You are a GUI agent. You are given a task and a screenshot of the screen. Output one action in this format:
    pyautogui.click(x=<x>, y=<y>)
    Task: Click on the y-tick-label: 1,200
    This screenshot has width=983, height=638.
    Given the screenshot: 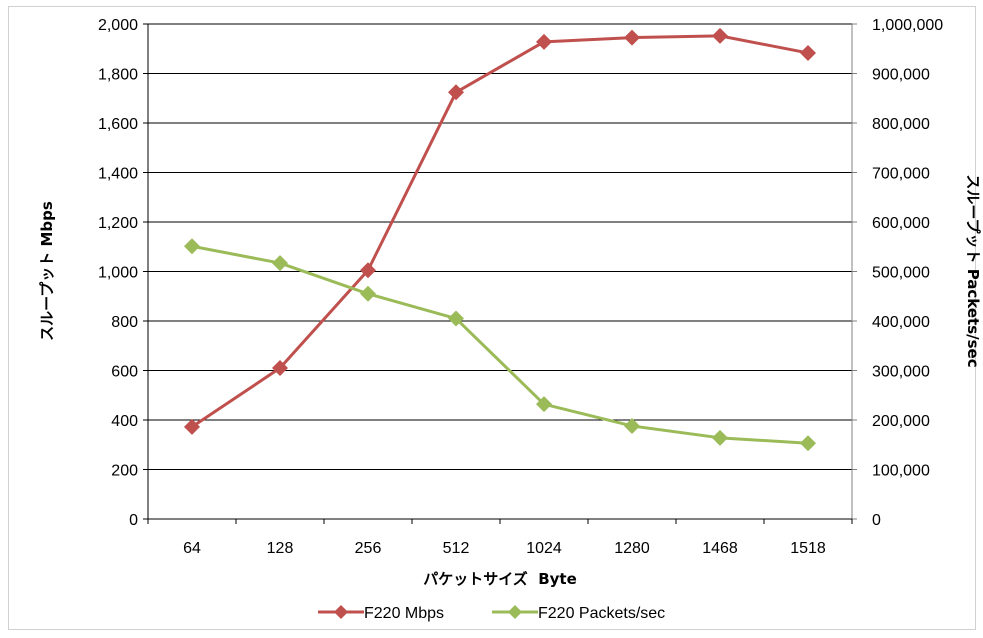 What is the action you would take?
    pyautogui.click(x=118, y=223)
    